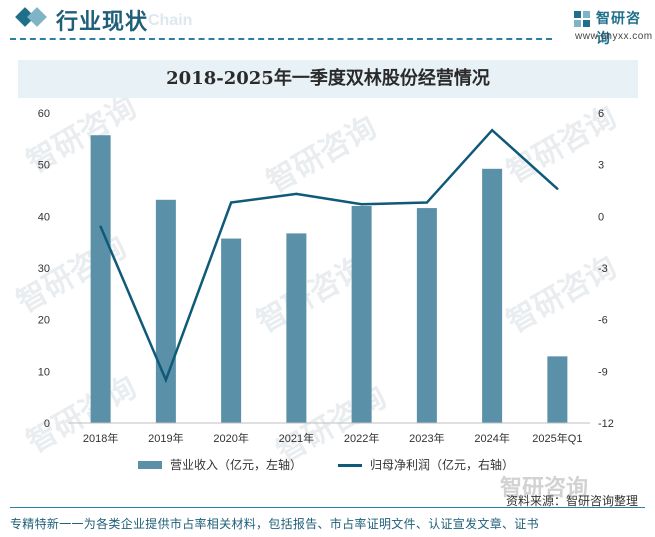 The image size is (655, 537). What do you see at coordinates (618, 28) in the screenshot?
I see `logo-name: 智研咨询` at bounding box center [618, 28].